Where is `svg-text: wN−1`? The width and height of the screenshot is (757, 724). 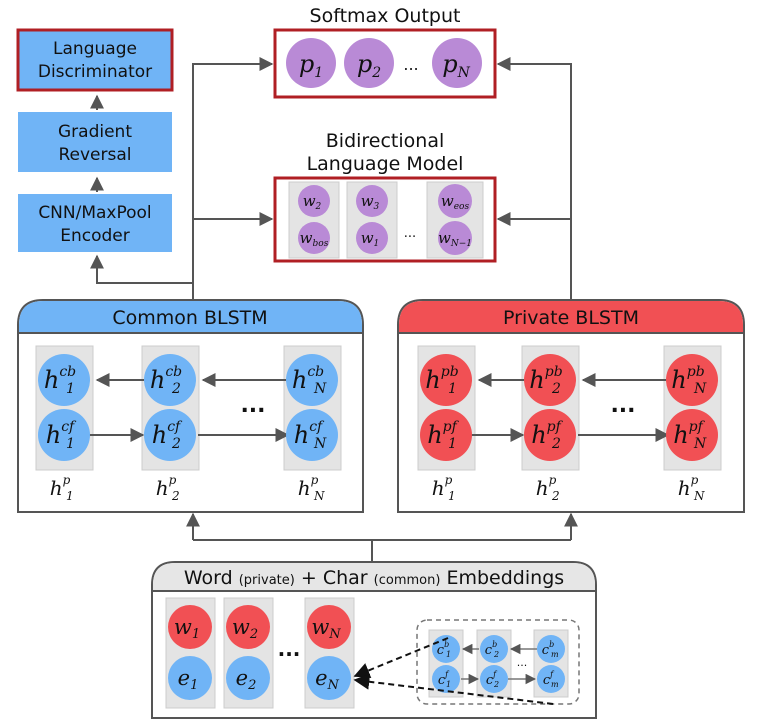 svg-text: wN−1 is located at coordinates (455, 239).